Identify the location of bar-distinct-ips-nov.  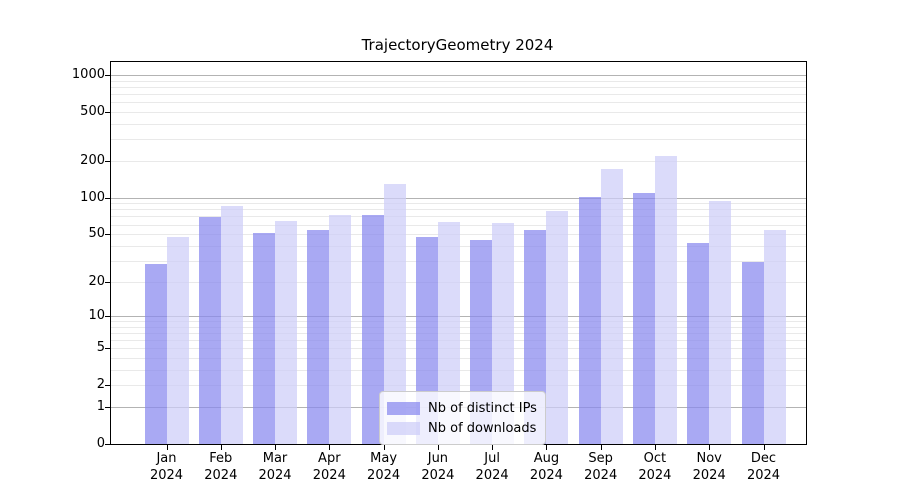
(698, 343).